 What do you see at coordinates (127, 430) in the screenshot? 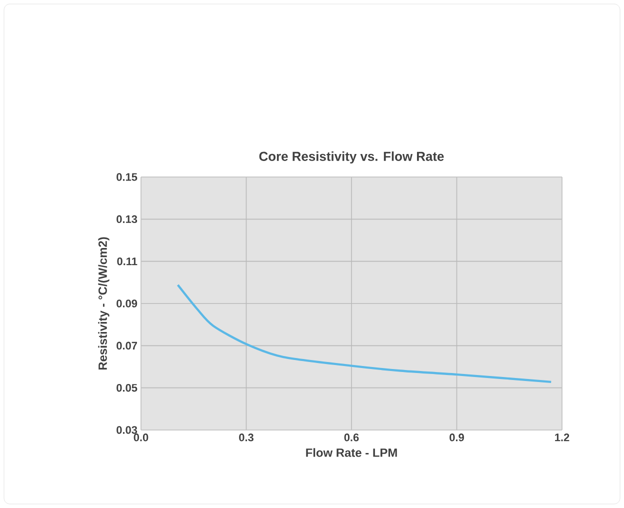
I see `y-tick-label: 0.03` at bounding box center [127, 430].